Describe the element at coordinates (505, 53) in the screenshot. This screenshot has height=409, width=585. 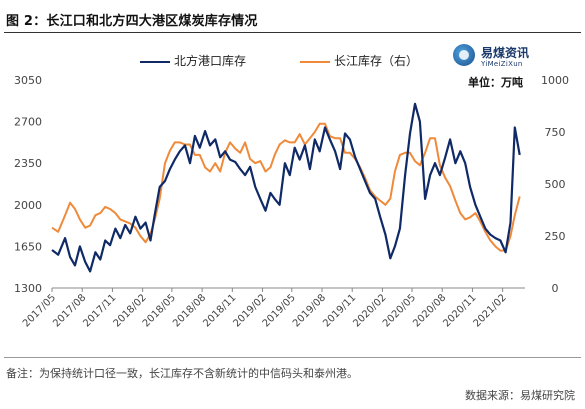
I see `logo-name-cn: 易煤资讯` at that location.